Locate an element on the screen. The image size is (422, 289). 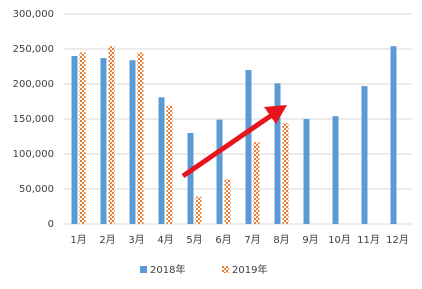
x-tick-label: 12月 is located at coordinates (397, 240).